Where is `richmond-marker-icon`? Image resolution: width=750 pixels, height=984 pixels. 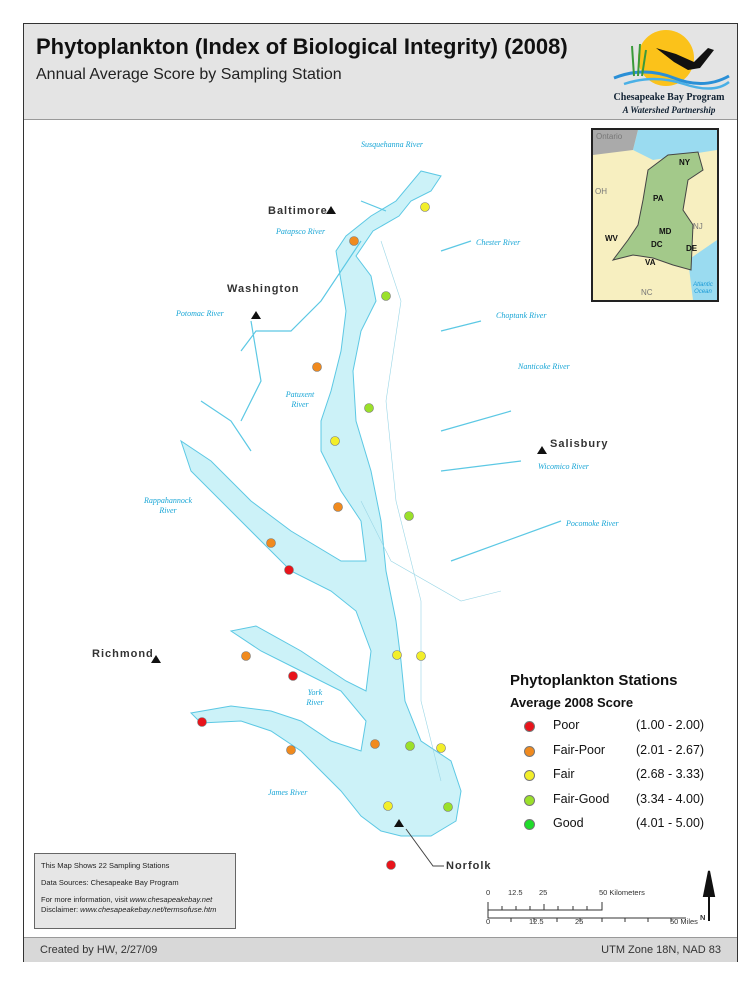 richmond-marker-icon is located at coordinates (156, 659).